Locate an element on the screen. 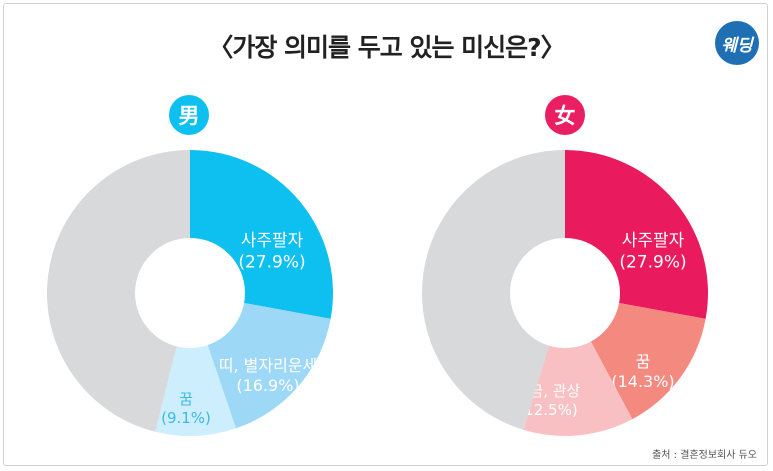  male-badge: 男 is located at coordinates (189, 115).